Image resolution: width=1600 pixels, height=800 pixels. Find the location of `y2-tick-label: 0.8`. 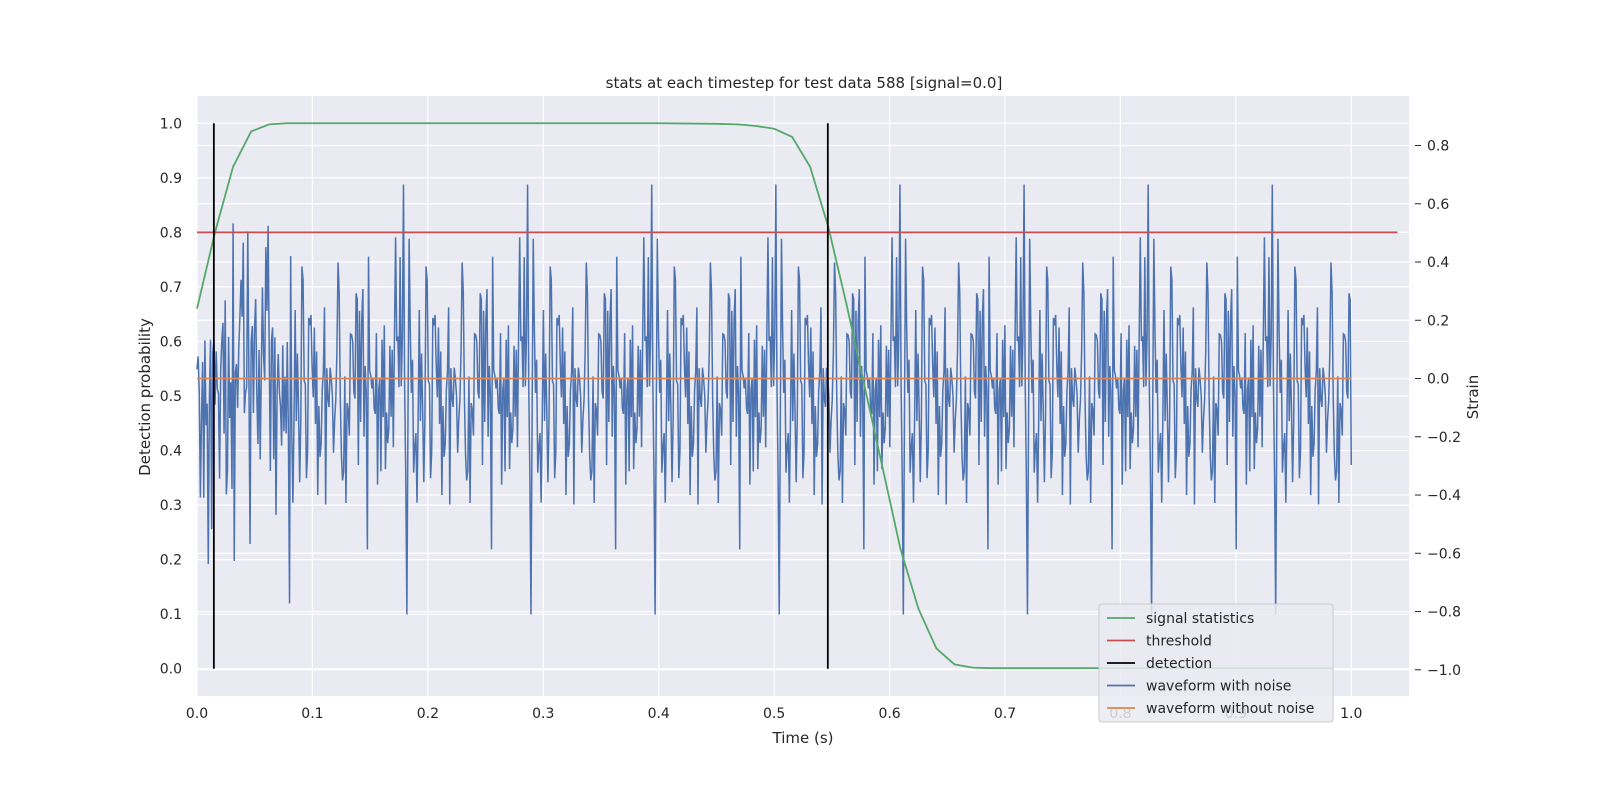

y2-tick-label: 0.8 is located at coordinates (1438, 147).